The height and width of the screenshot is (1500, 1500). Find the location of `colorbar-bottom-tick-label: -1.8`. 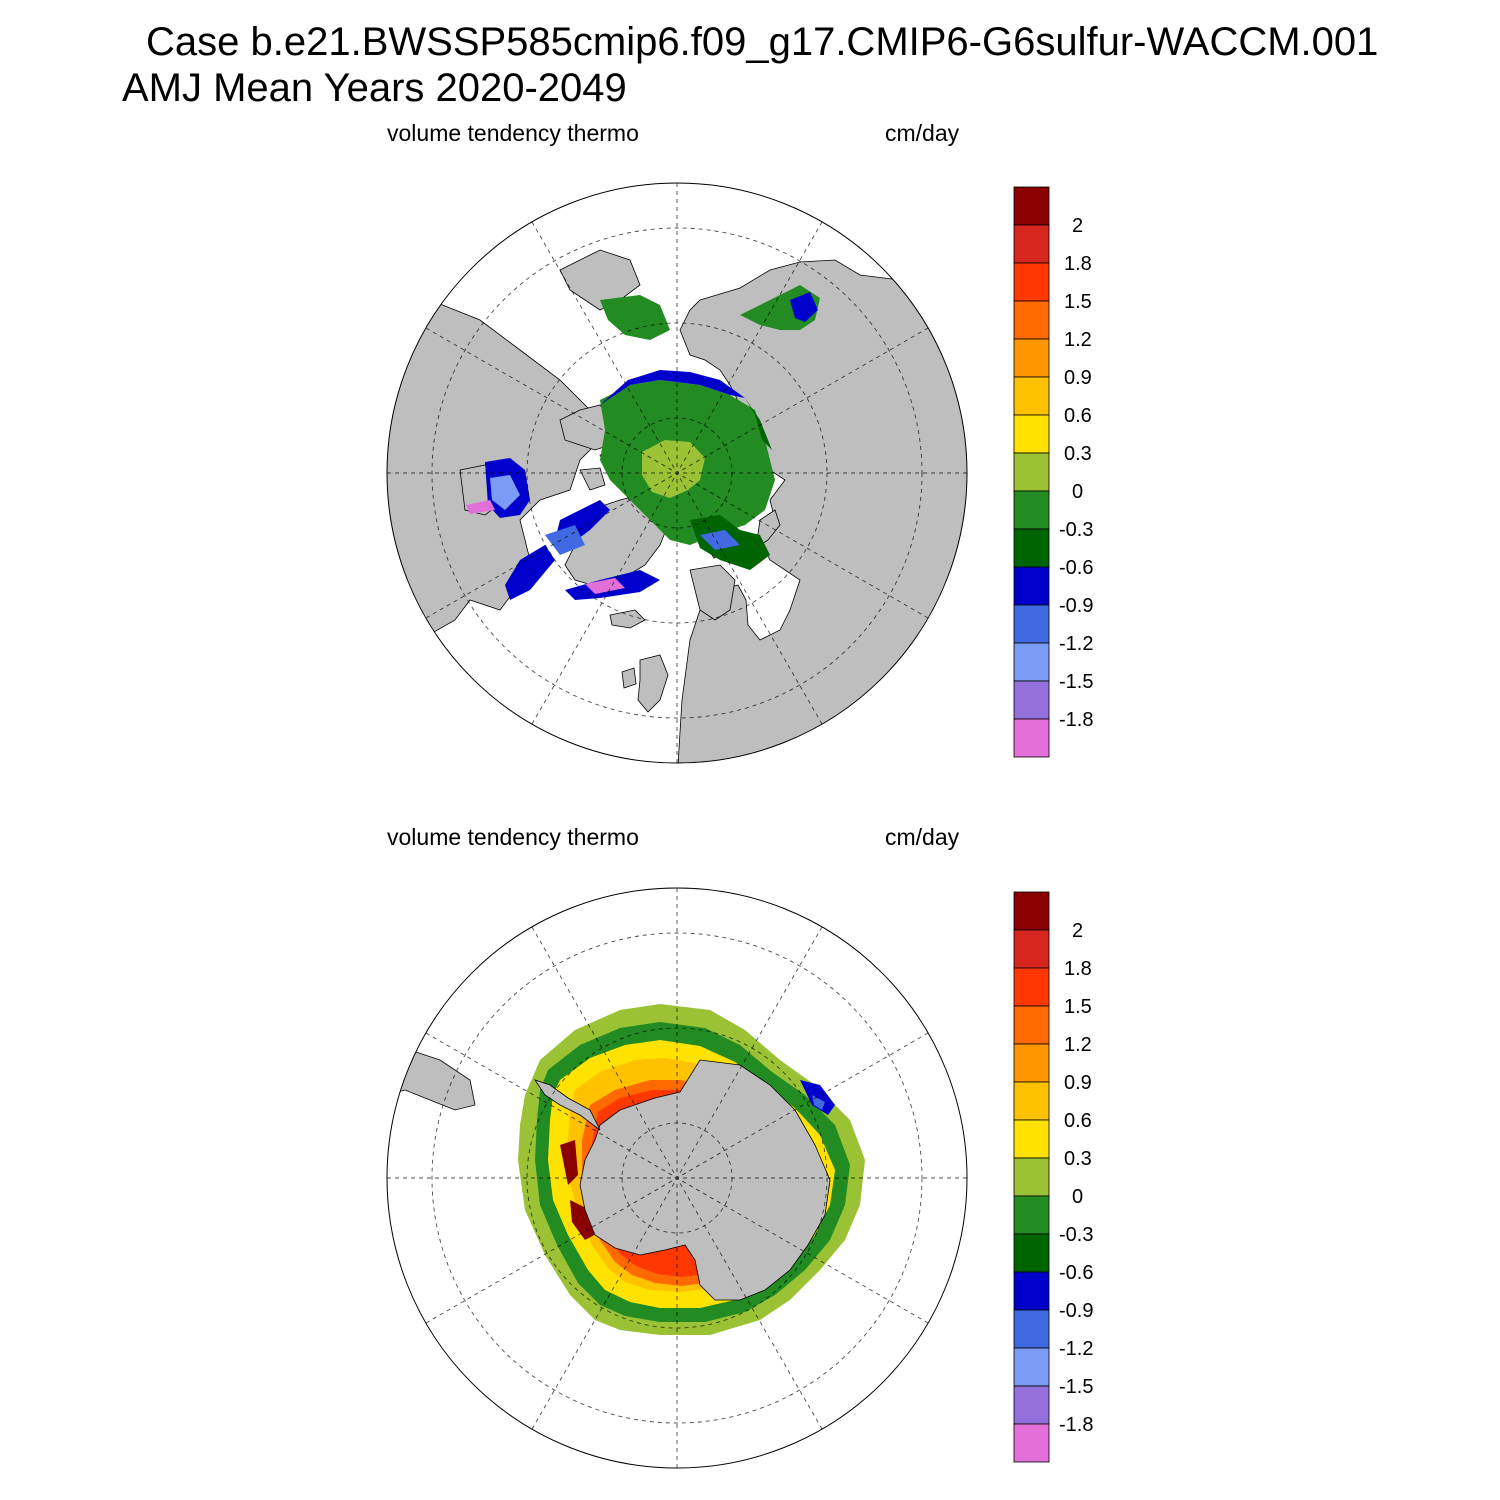

colorbar-bottom-tick-label: -1.8 is located at coordinates (1076, 1425).